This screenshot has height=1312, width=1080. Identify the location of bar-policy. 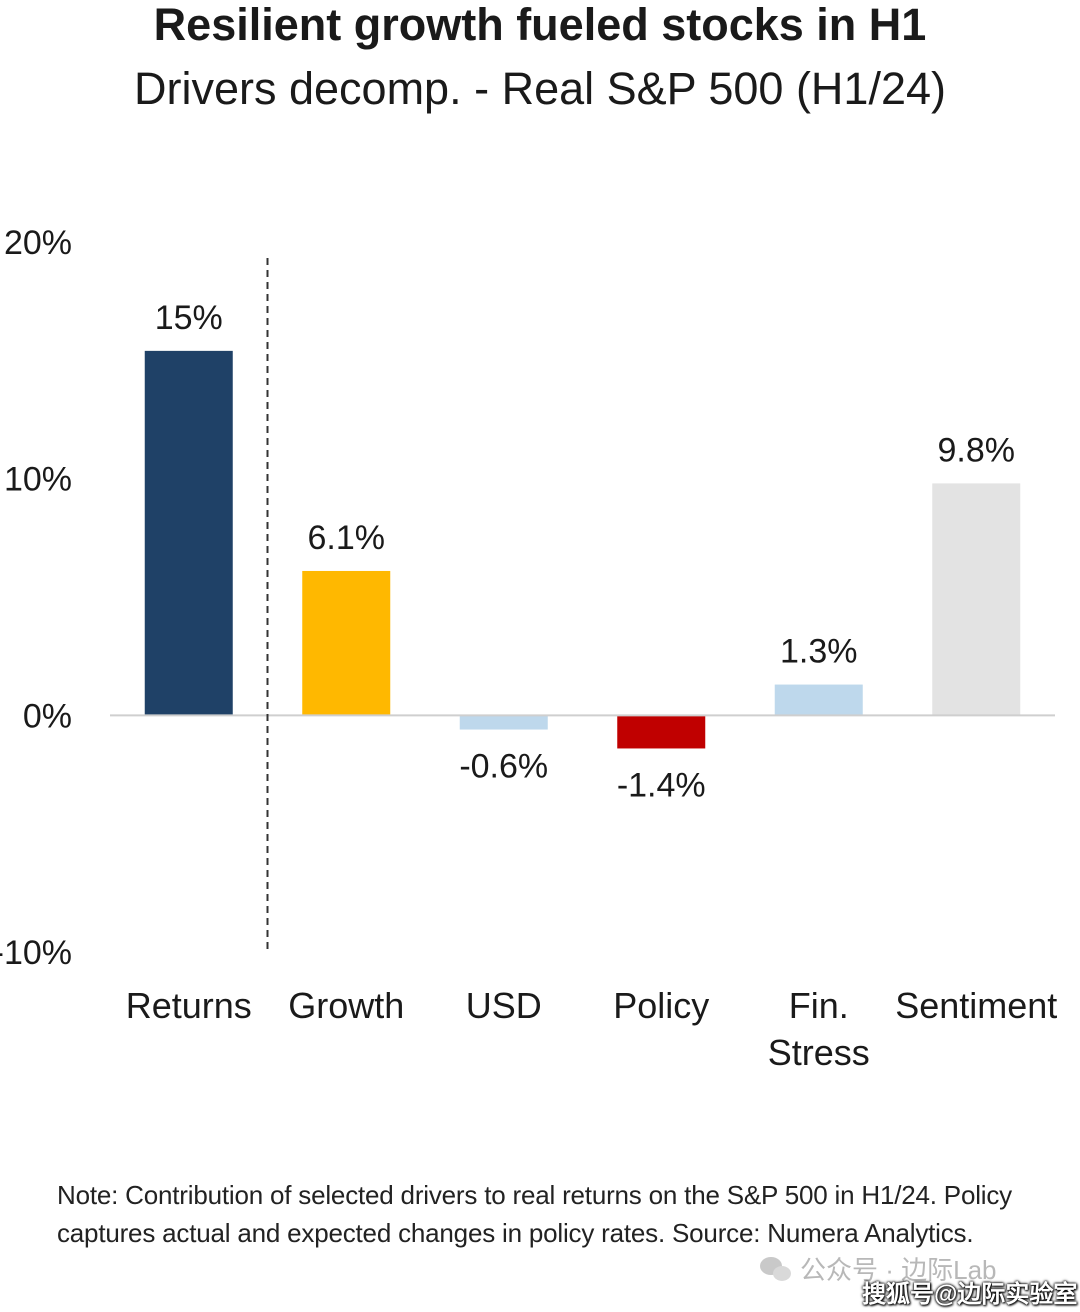
(661, 732).